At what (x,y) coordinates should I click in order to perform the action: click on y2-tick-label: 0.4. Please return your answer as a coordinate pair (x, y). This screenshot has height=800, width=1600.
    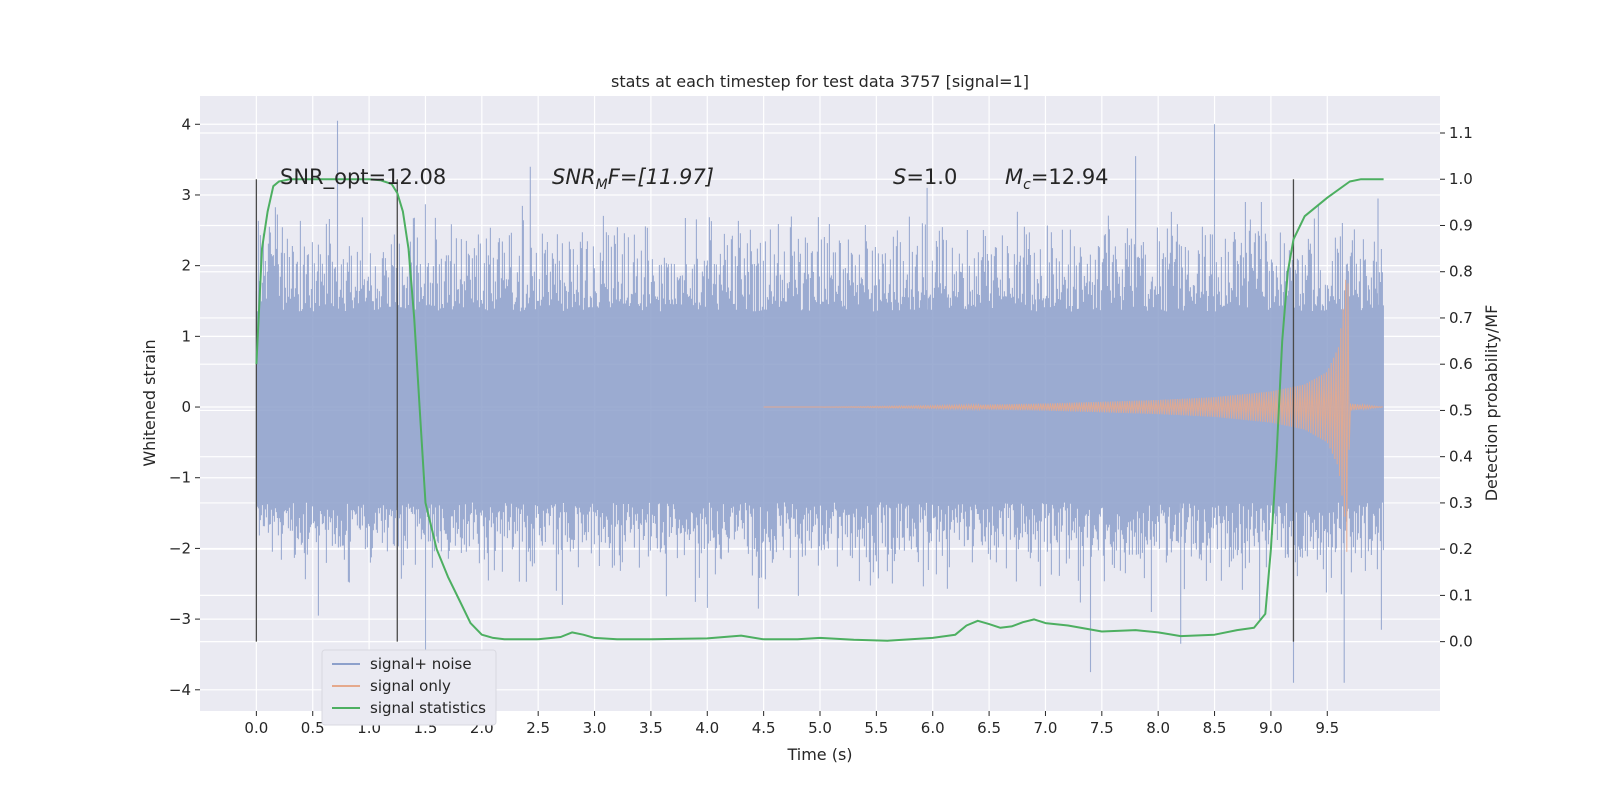
    Looking at the image, I should click on (1461, 457).